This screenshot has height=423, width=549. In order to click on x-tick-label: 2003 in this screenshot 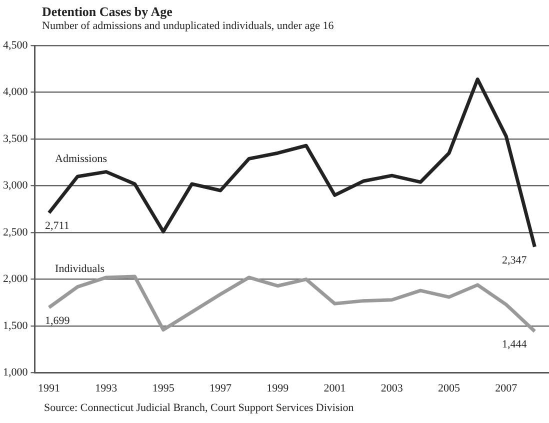, I will do `click(392, 388)`.